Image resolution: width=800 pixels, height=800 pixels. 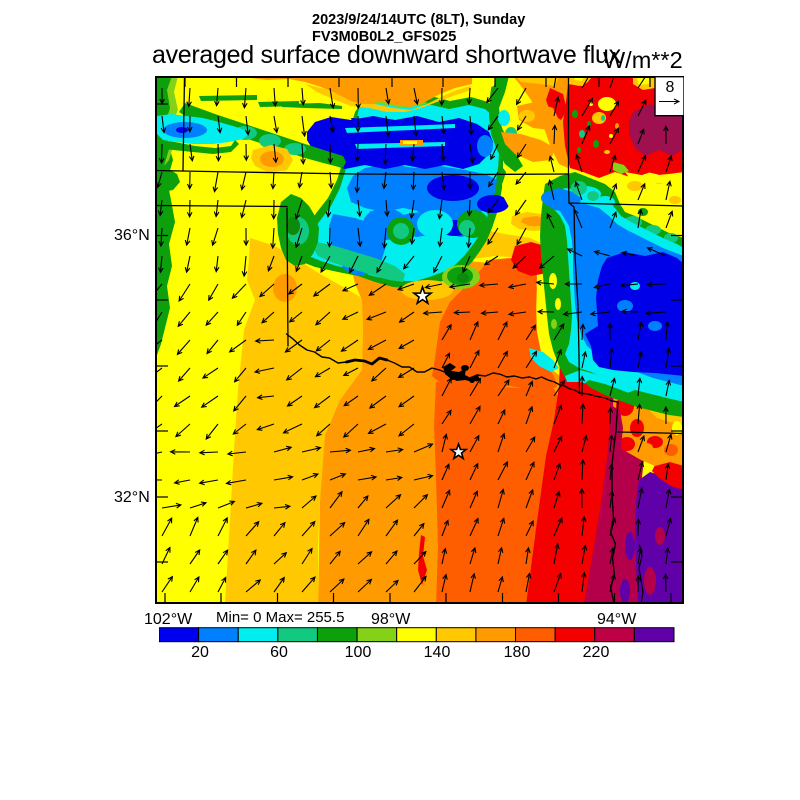 What do you see at coordinates (670, 87) in the screenshot?
I see `svg-text: 8` at bounding box center [670, 87].